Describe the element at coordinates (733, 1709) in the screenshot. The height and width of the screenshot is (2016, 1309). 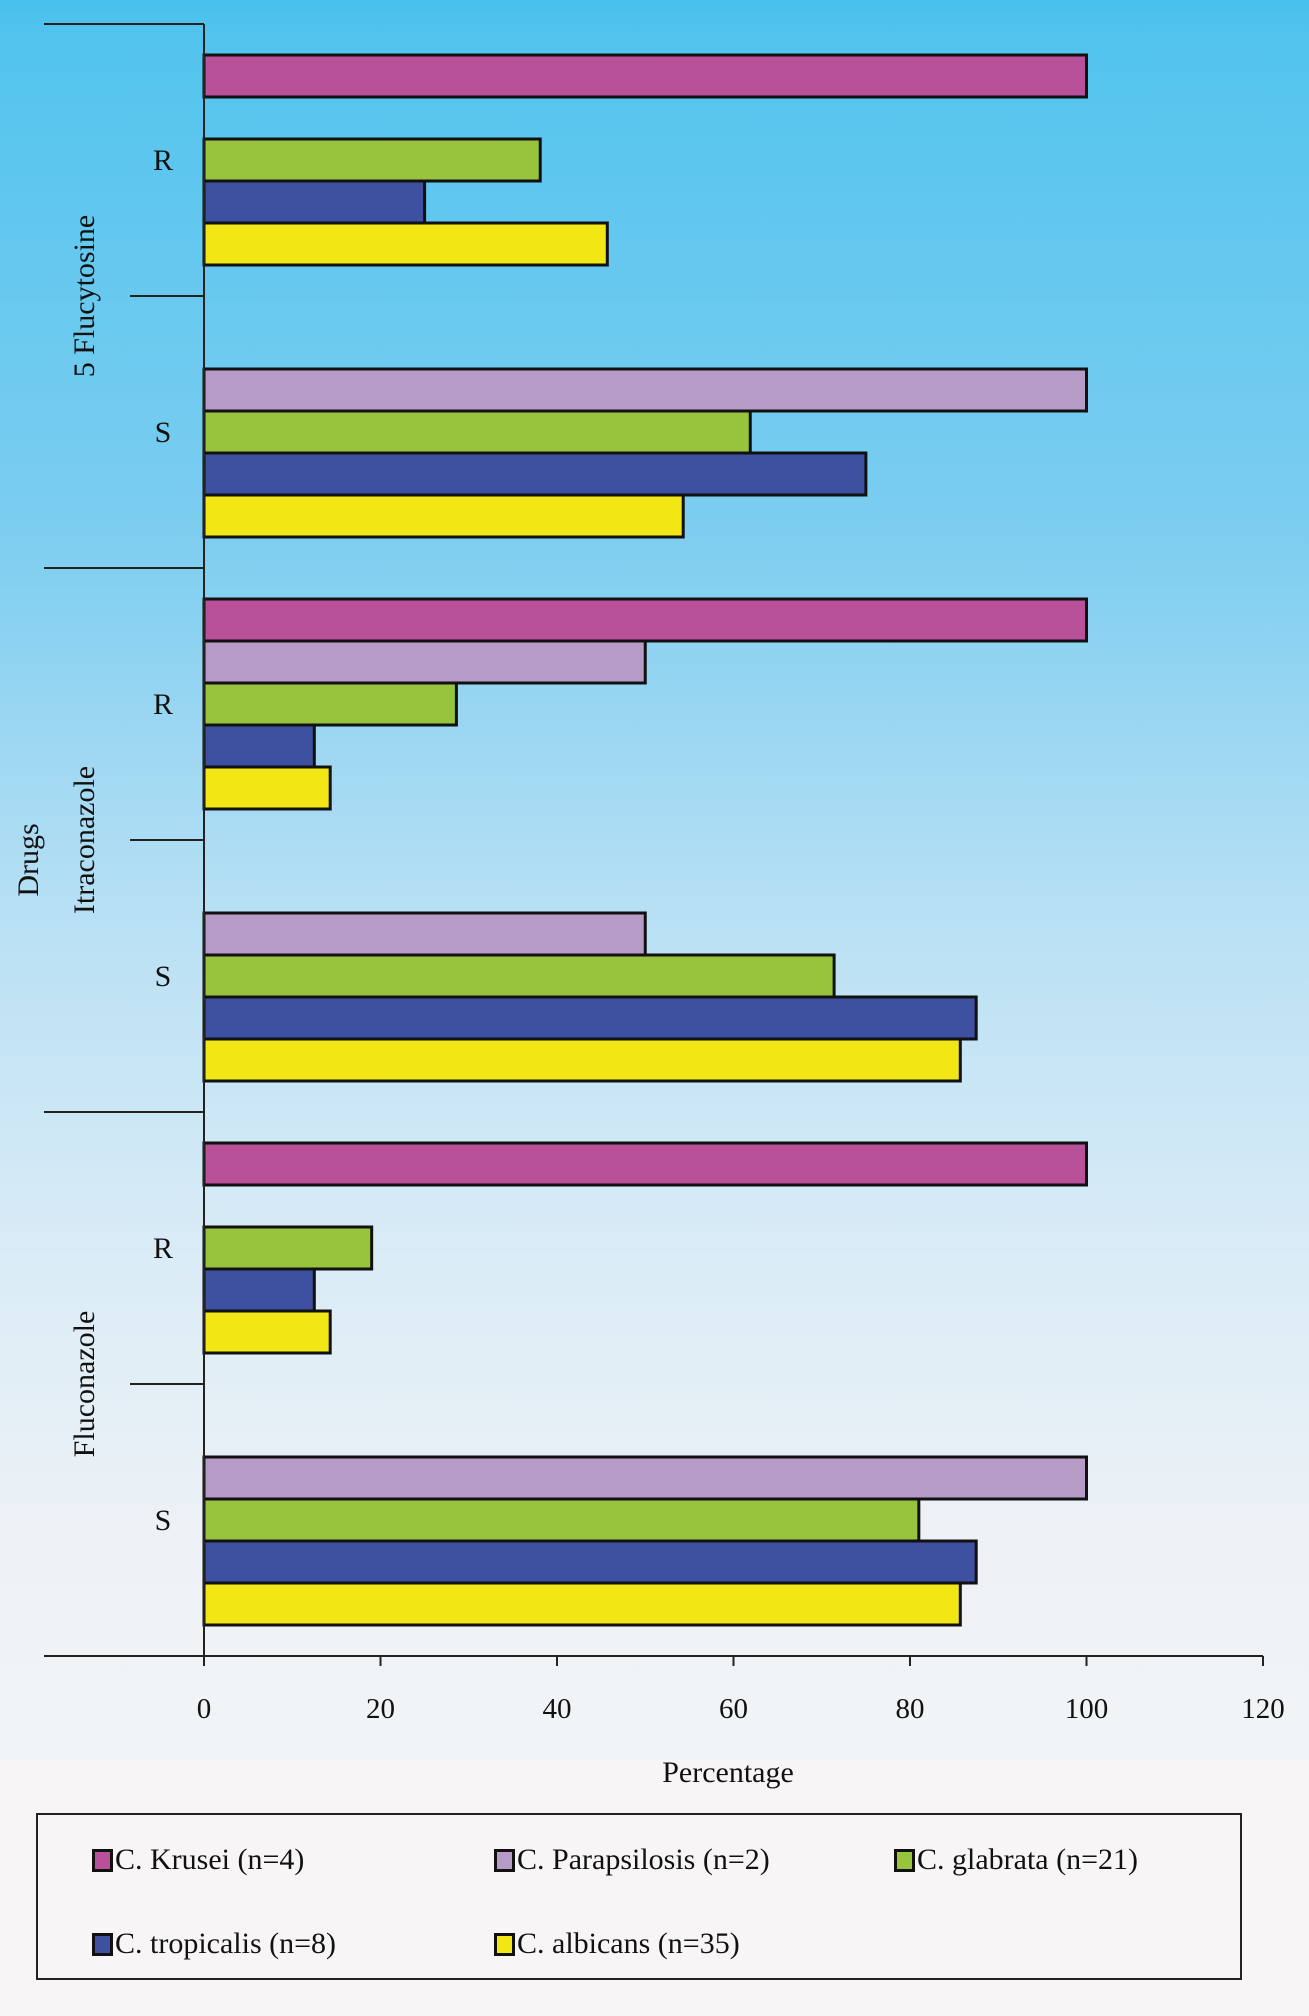
I see `x-tick-label: 60` at that location.